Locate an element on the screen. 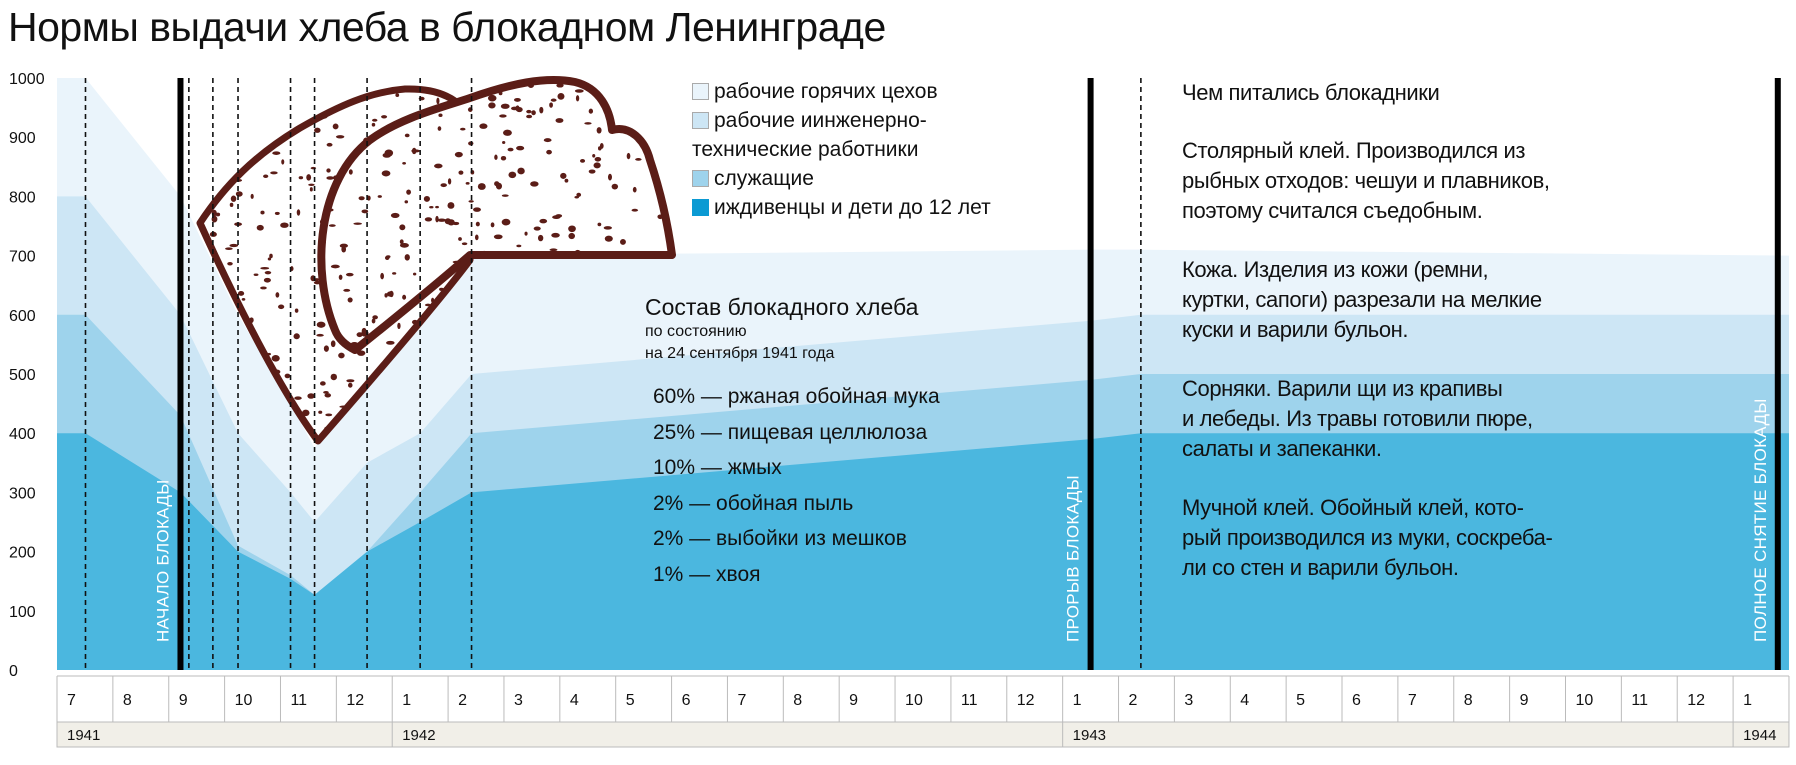 The width and height of the screenshot is (1796, 765). note-line: рыбных отходов: чешуи и плавников, is located at coordinates (1366, 180).